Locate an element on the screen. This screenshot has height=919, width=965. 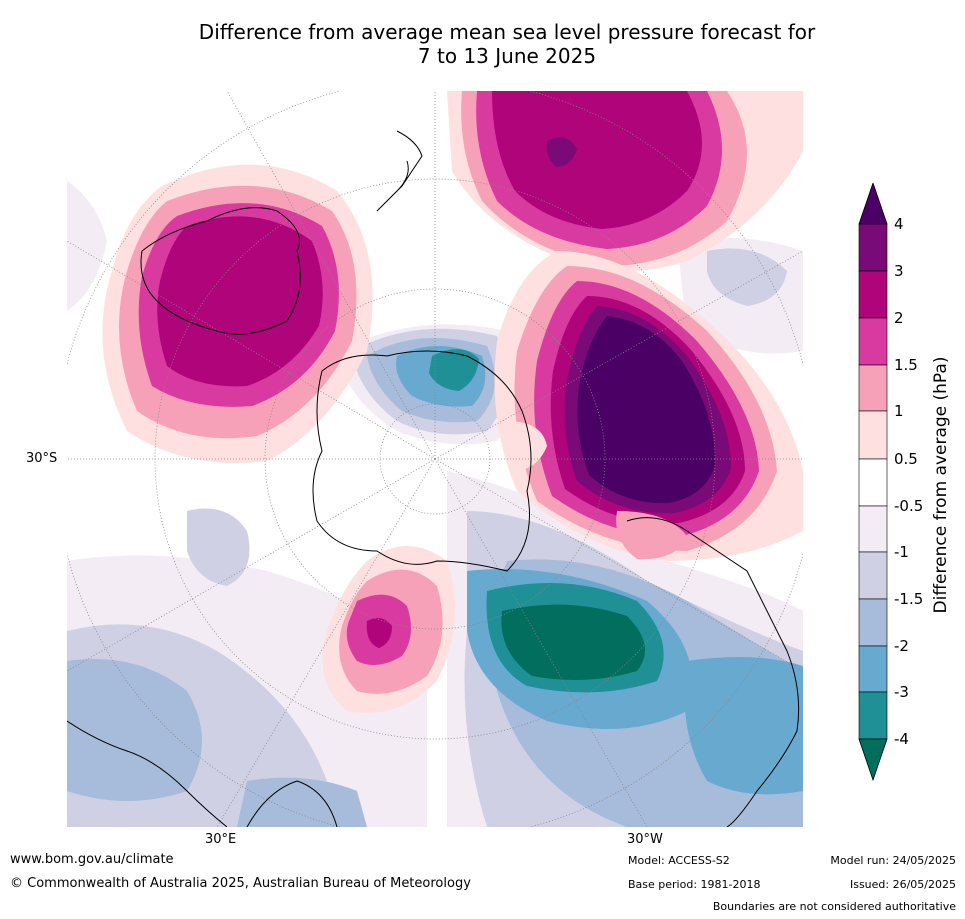
longitude-label-30e: 30°E is located at coordinates (221, 839).